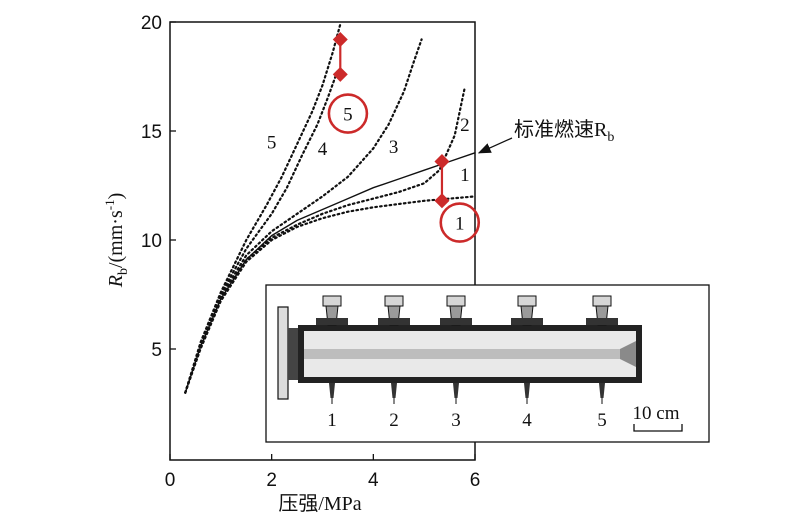 Image resolution: width=800 pixels, height=522 pixels. Describe the element at coordinates (368, 150) in the screenshot. I see `curve-numbers: 5 4 3 2 1` at that location.